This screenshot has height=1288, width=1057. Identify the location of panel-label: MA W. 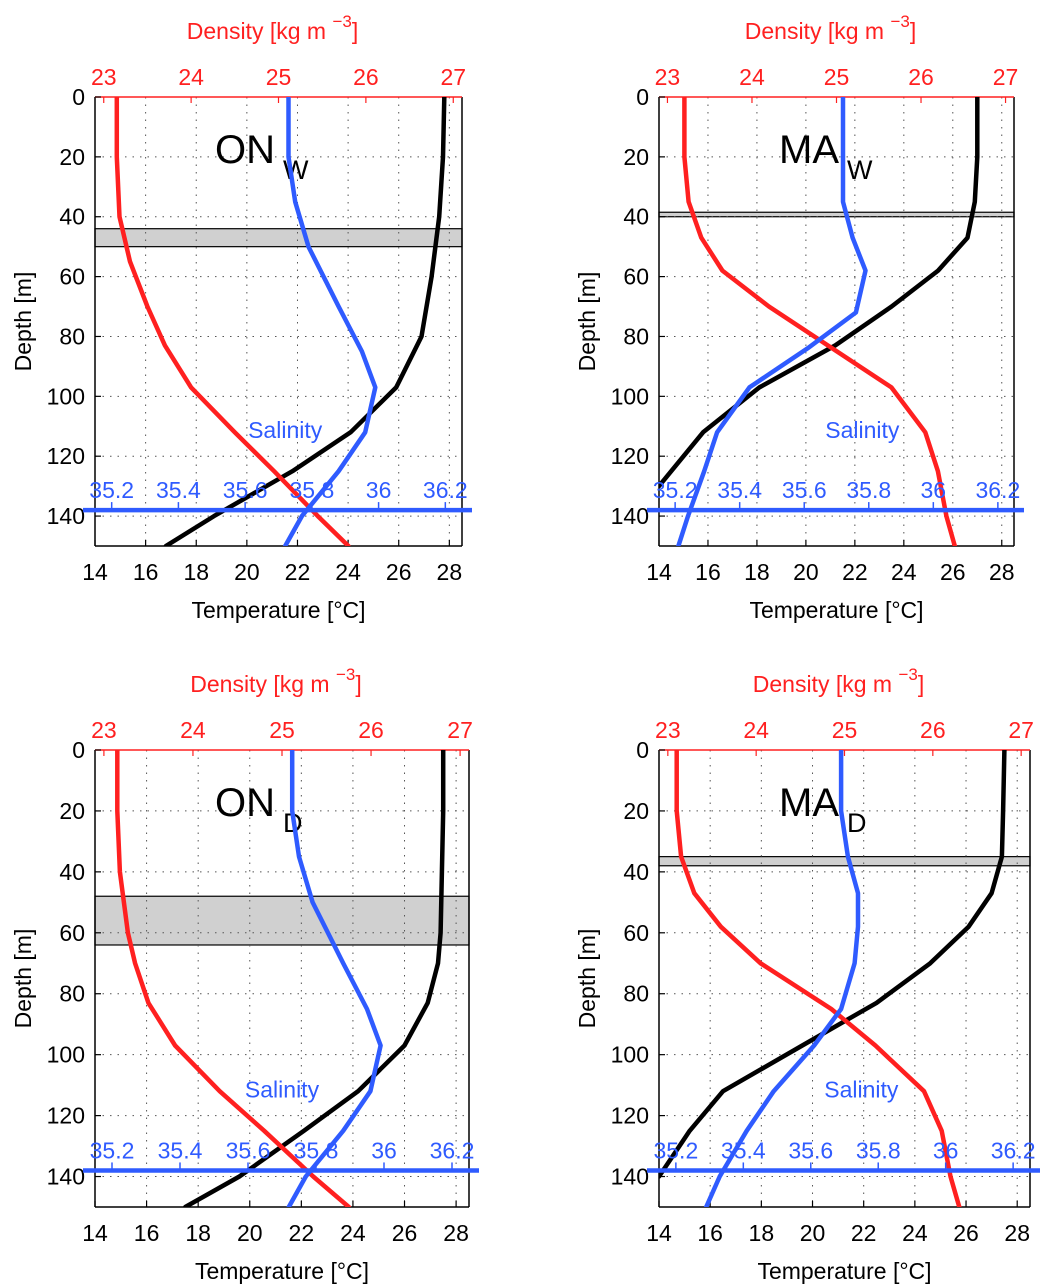
(826, 156).